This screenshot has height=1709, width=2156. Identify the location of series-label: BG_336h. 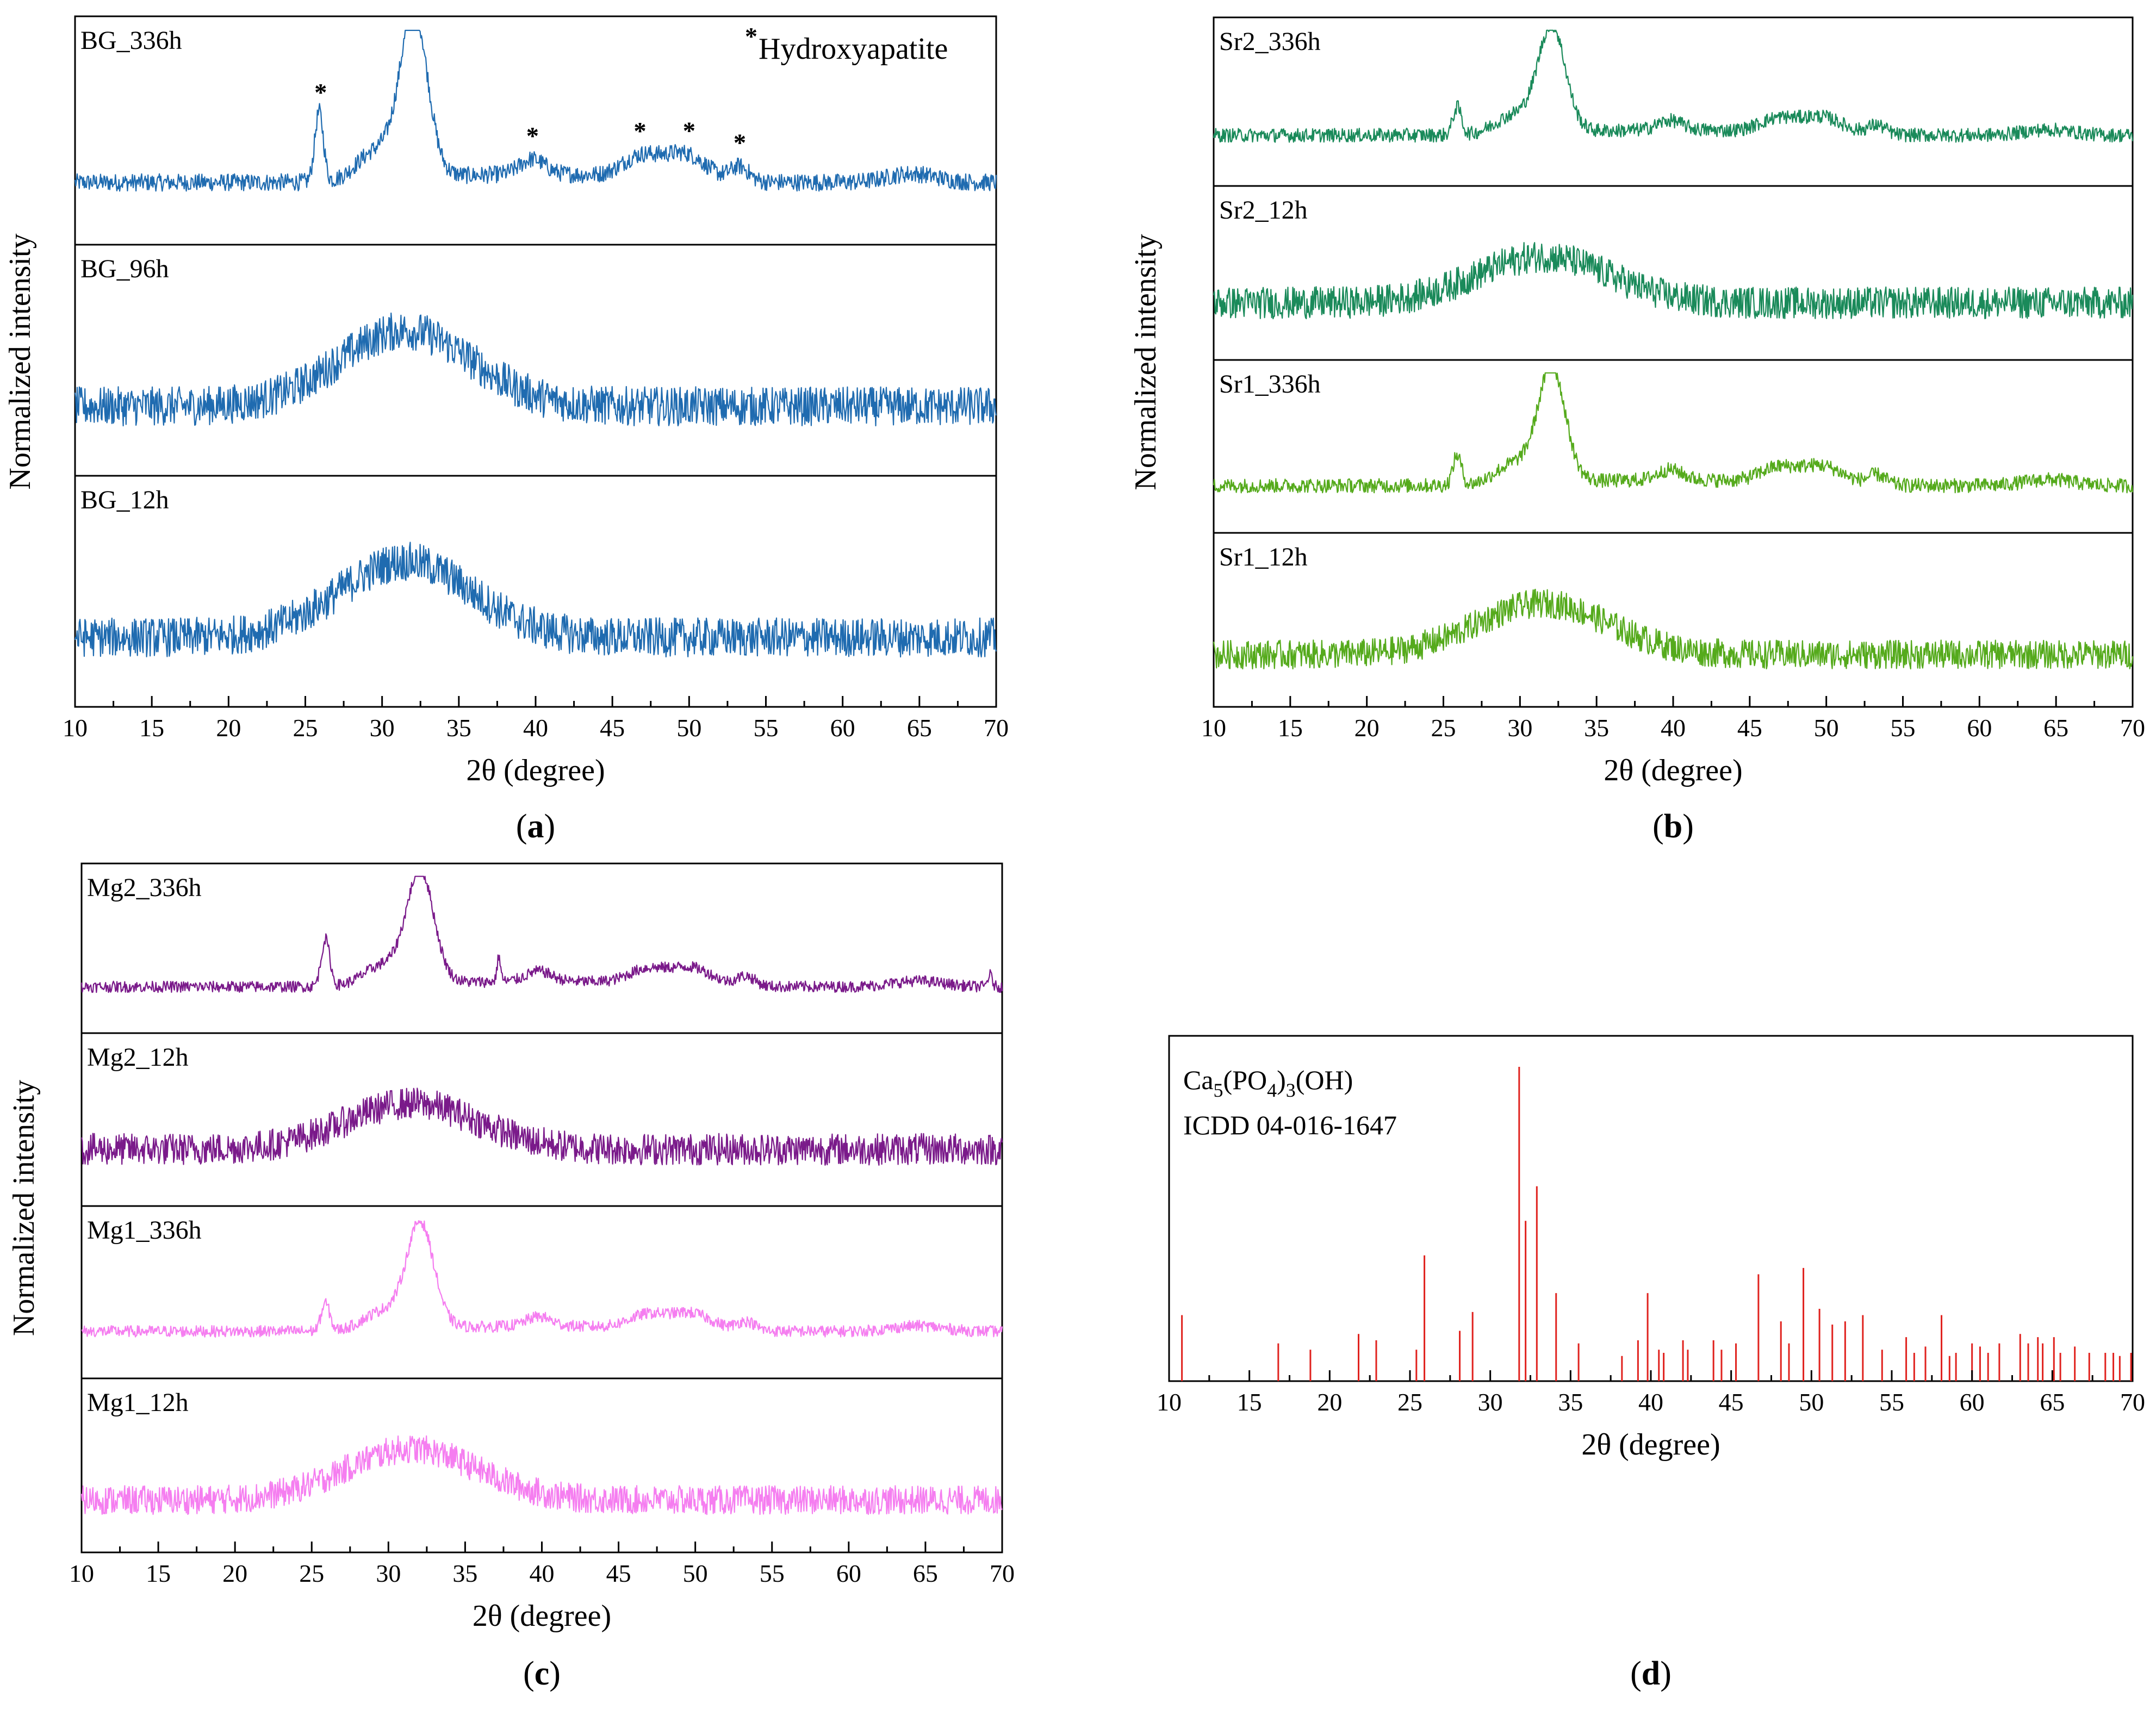
(131, 40).